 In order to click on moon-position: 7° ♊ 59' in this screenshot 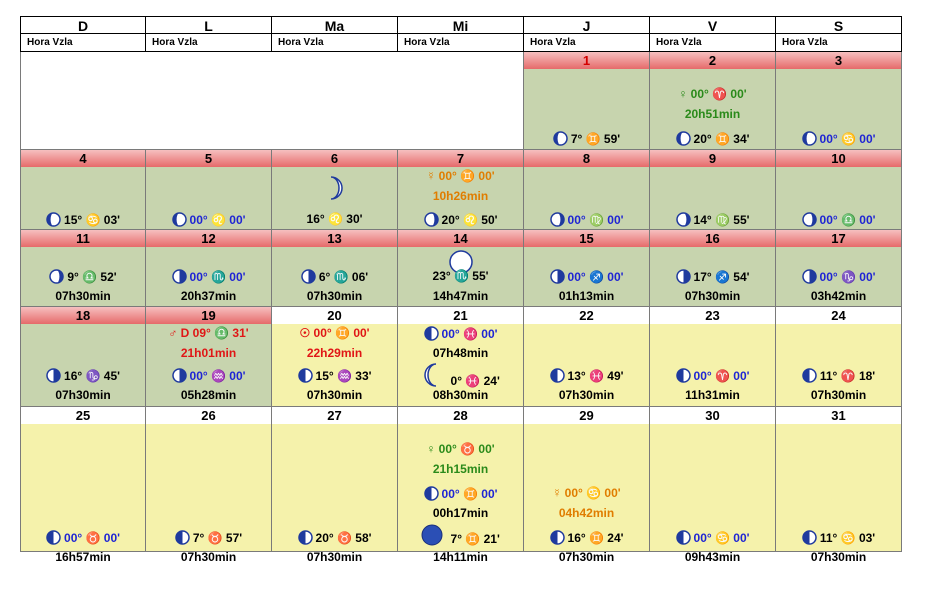, I will do `click(595, 139)`.